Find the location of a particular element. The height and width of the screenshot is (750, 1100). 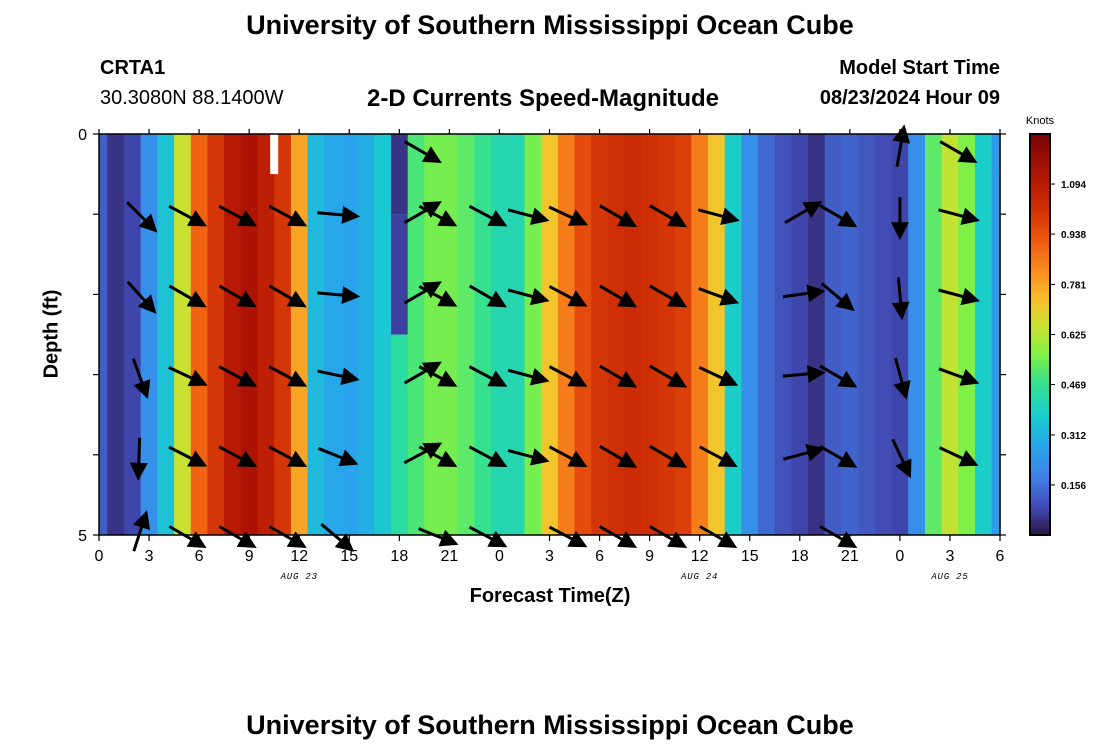

colorbar-tick-label: 0.156 is located at coordinates (1073, 486).